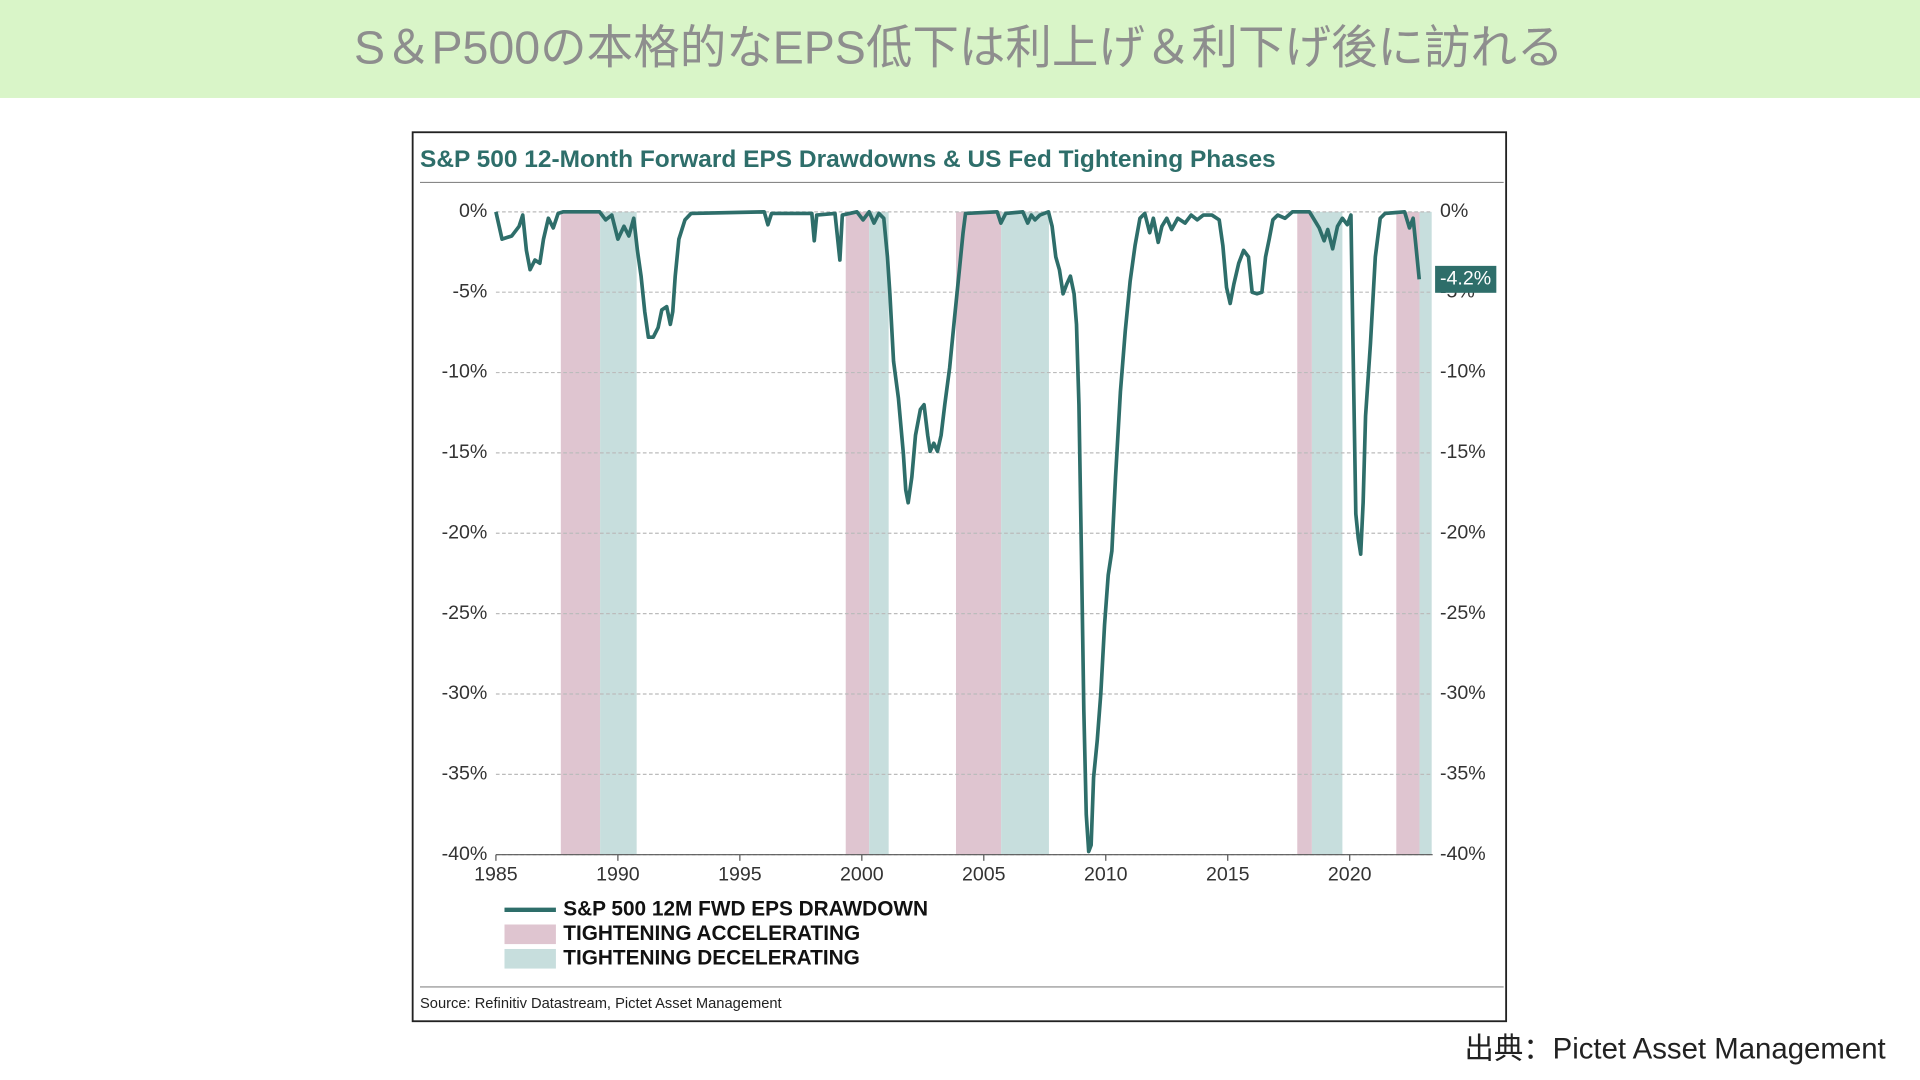  Describe the element at coordinates (740, 875) in the screenshot. I see `x-tick-label: 1995` at that location.